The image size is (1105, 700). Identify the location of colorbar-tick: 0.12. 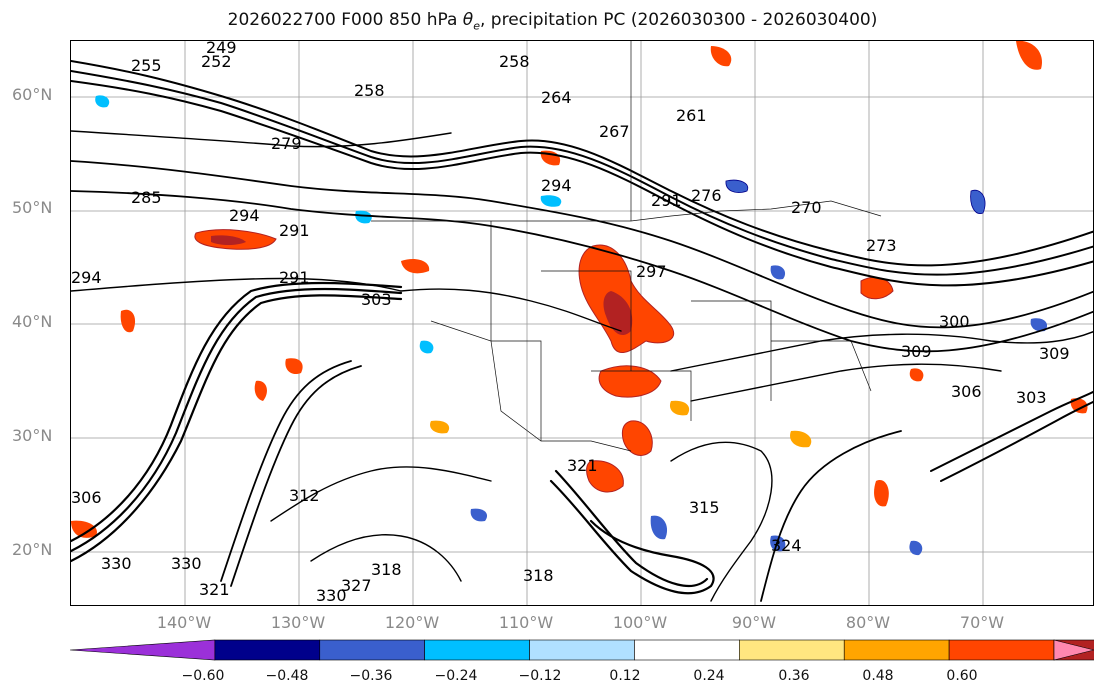
(625, 676).